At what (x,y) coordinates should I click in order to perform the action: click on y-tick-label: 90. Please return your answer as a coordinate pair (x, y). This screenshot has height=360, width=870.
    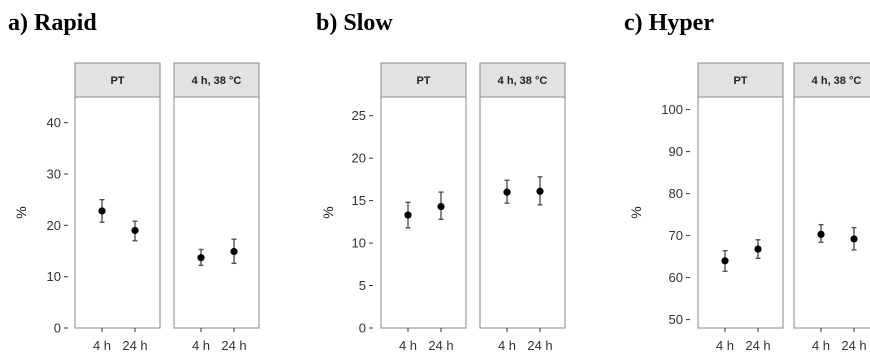
    Looking at the image, I should click on (676, 151).